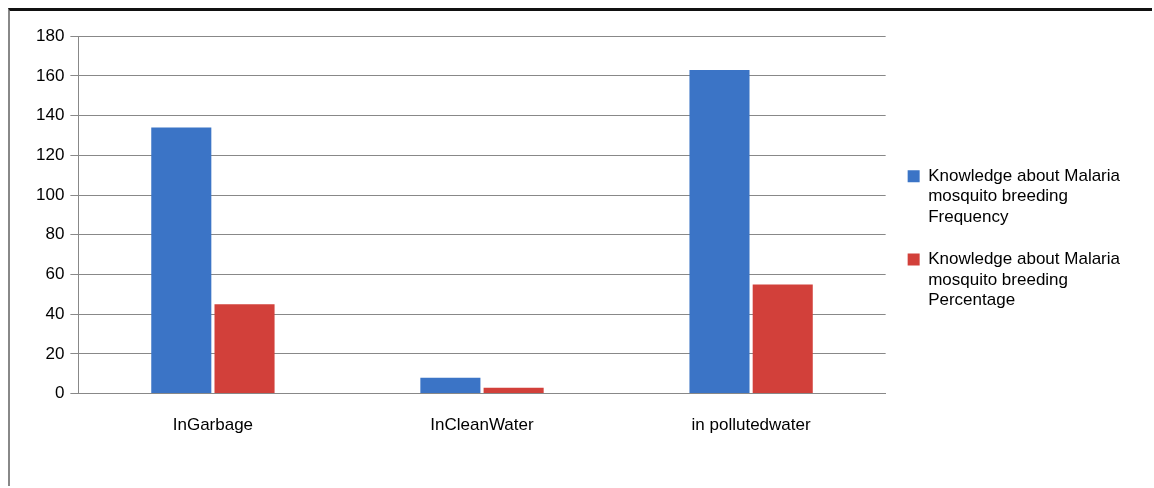 The image size is (1154, 488). I want to click on legend-label: Knowledge about Malaria mosquito breeding Frequency, so click(1024, 195).